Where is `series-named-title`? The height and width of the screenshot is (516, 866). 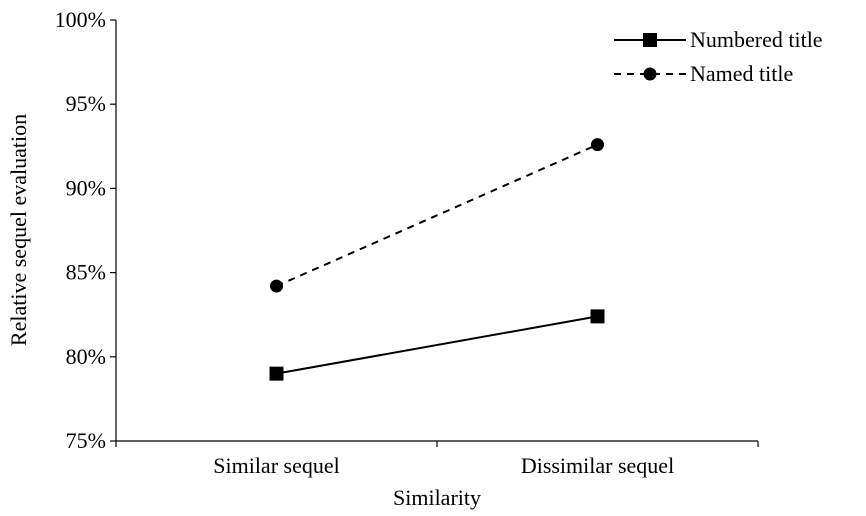 series-named-title is located at coordinates (437, 215).